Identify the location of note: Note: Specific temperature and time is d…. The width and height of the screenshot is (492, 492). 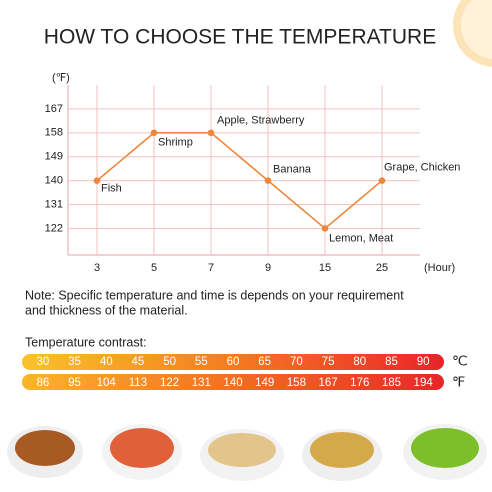
(214, 295).